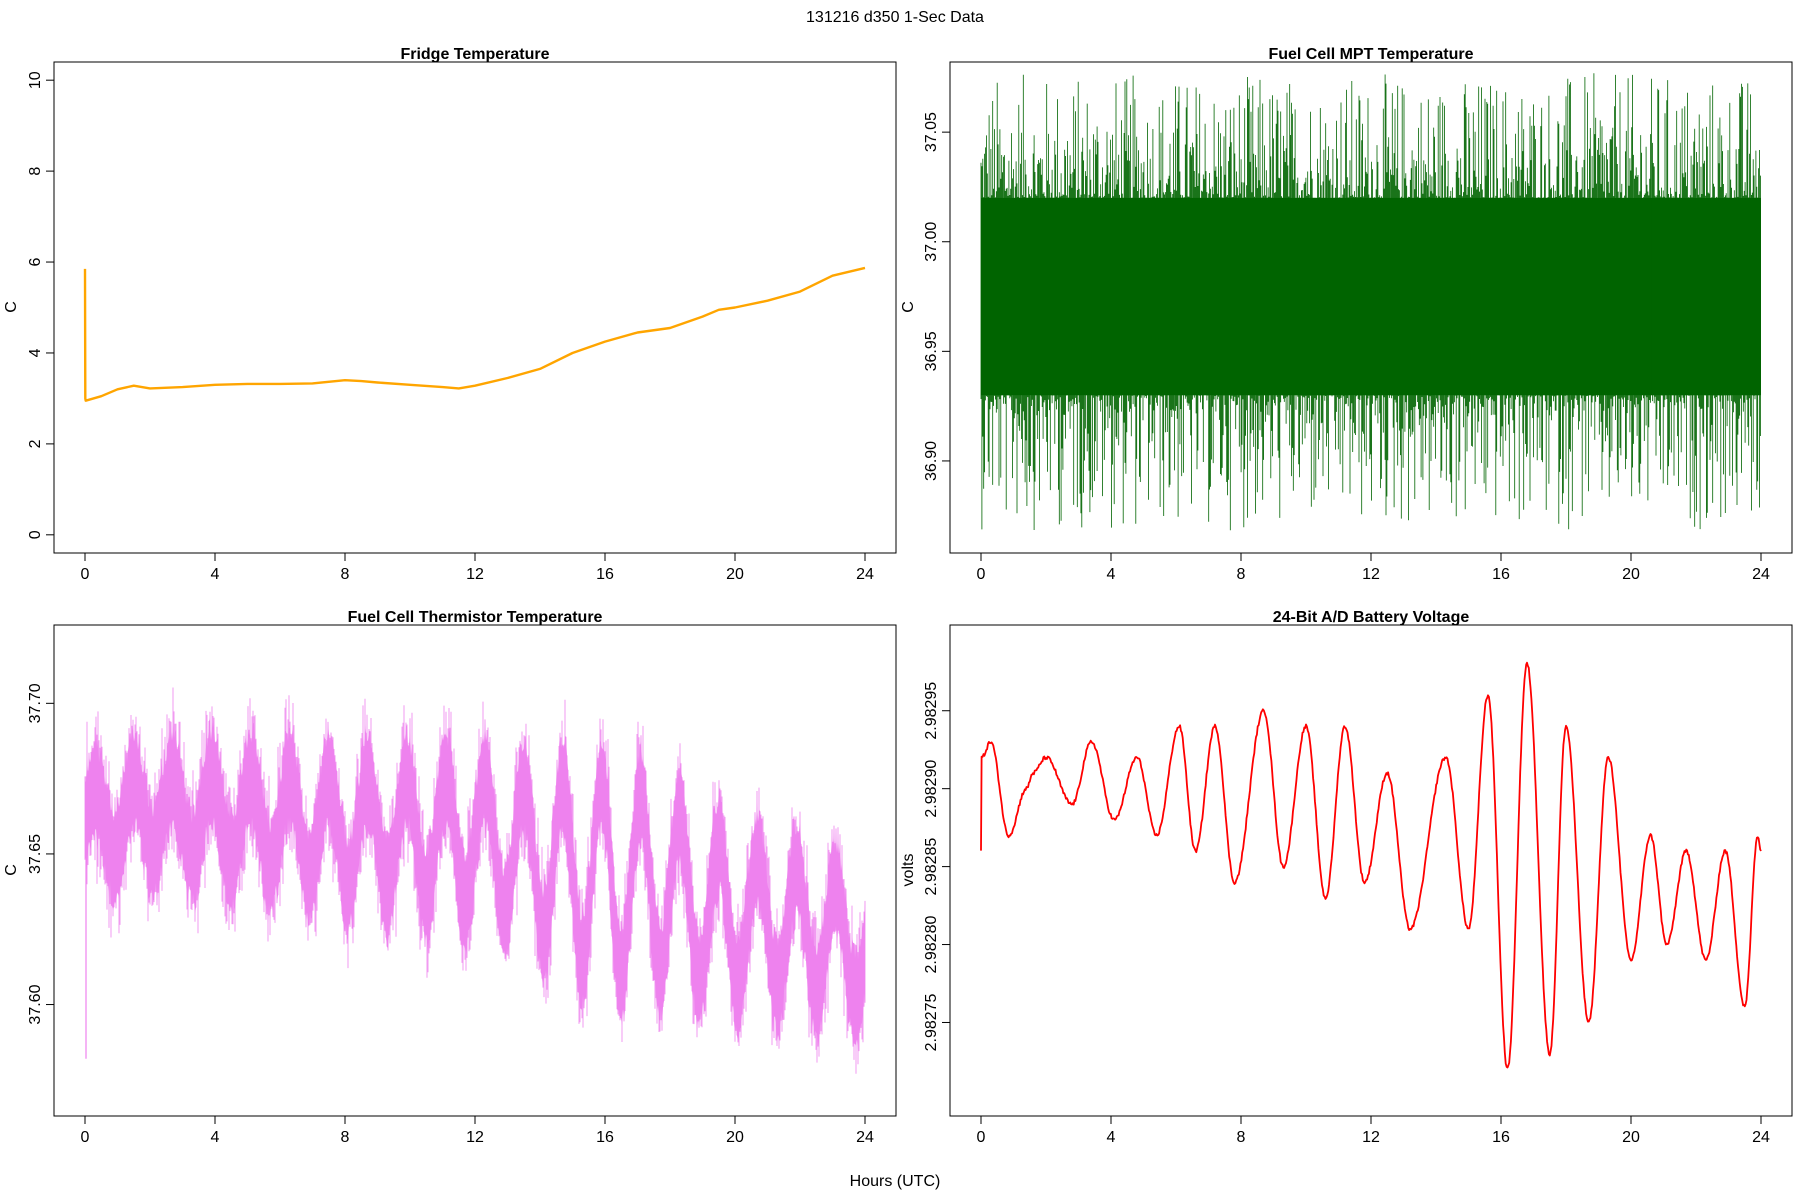 The width and height of the screenshot is (1800, 1200). I want to click on y-tick-label: 8, so click(35, 171).